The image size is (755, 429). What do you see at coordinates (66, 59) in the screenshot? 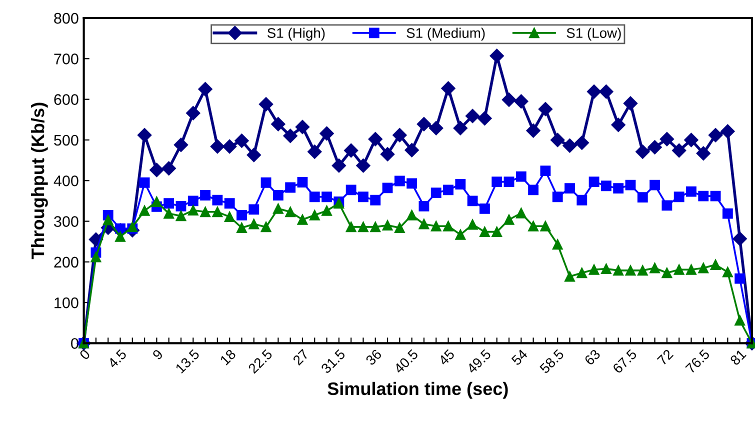
I see `y-tick-label: 700` at bounding box center [66, 59].